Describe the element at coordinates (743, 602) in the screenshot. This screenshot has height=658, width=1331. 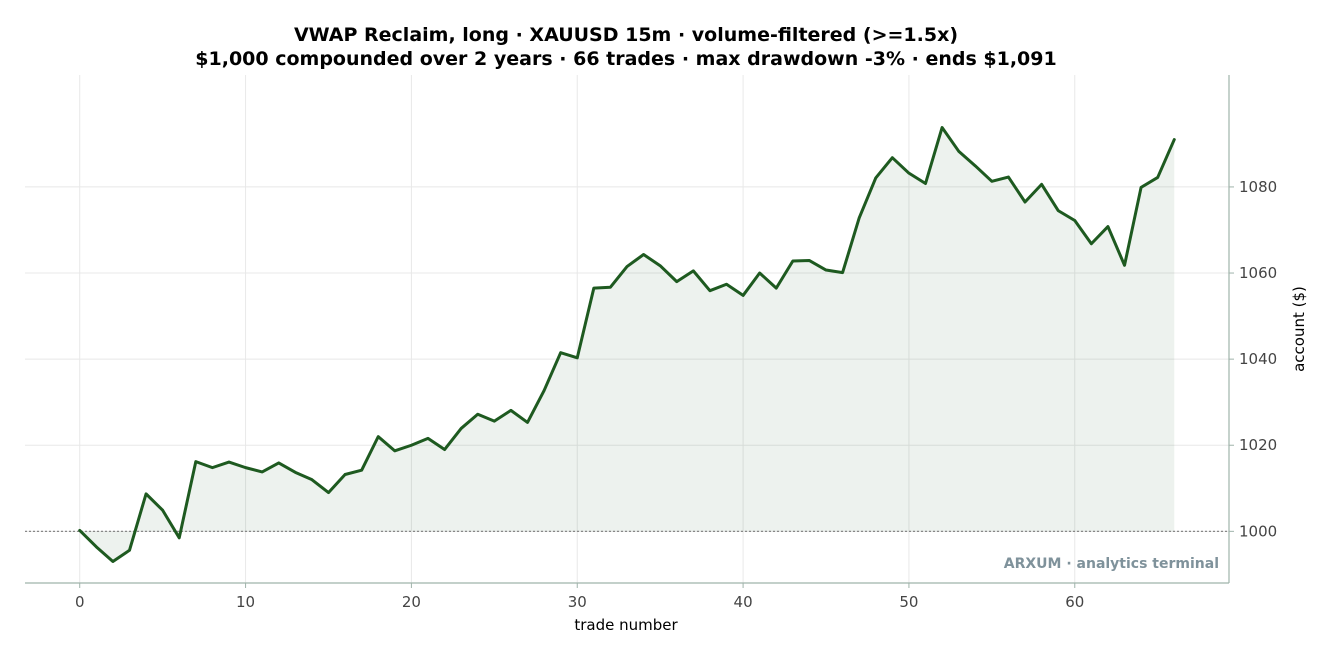
I see `x-tick-label: 40` at that location.